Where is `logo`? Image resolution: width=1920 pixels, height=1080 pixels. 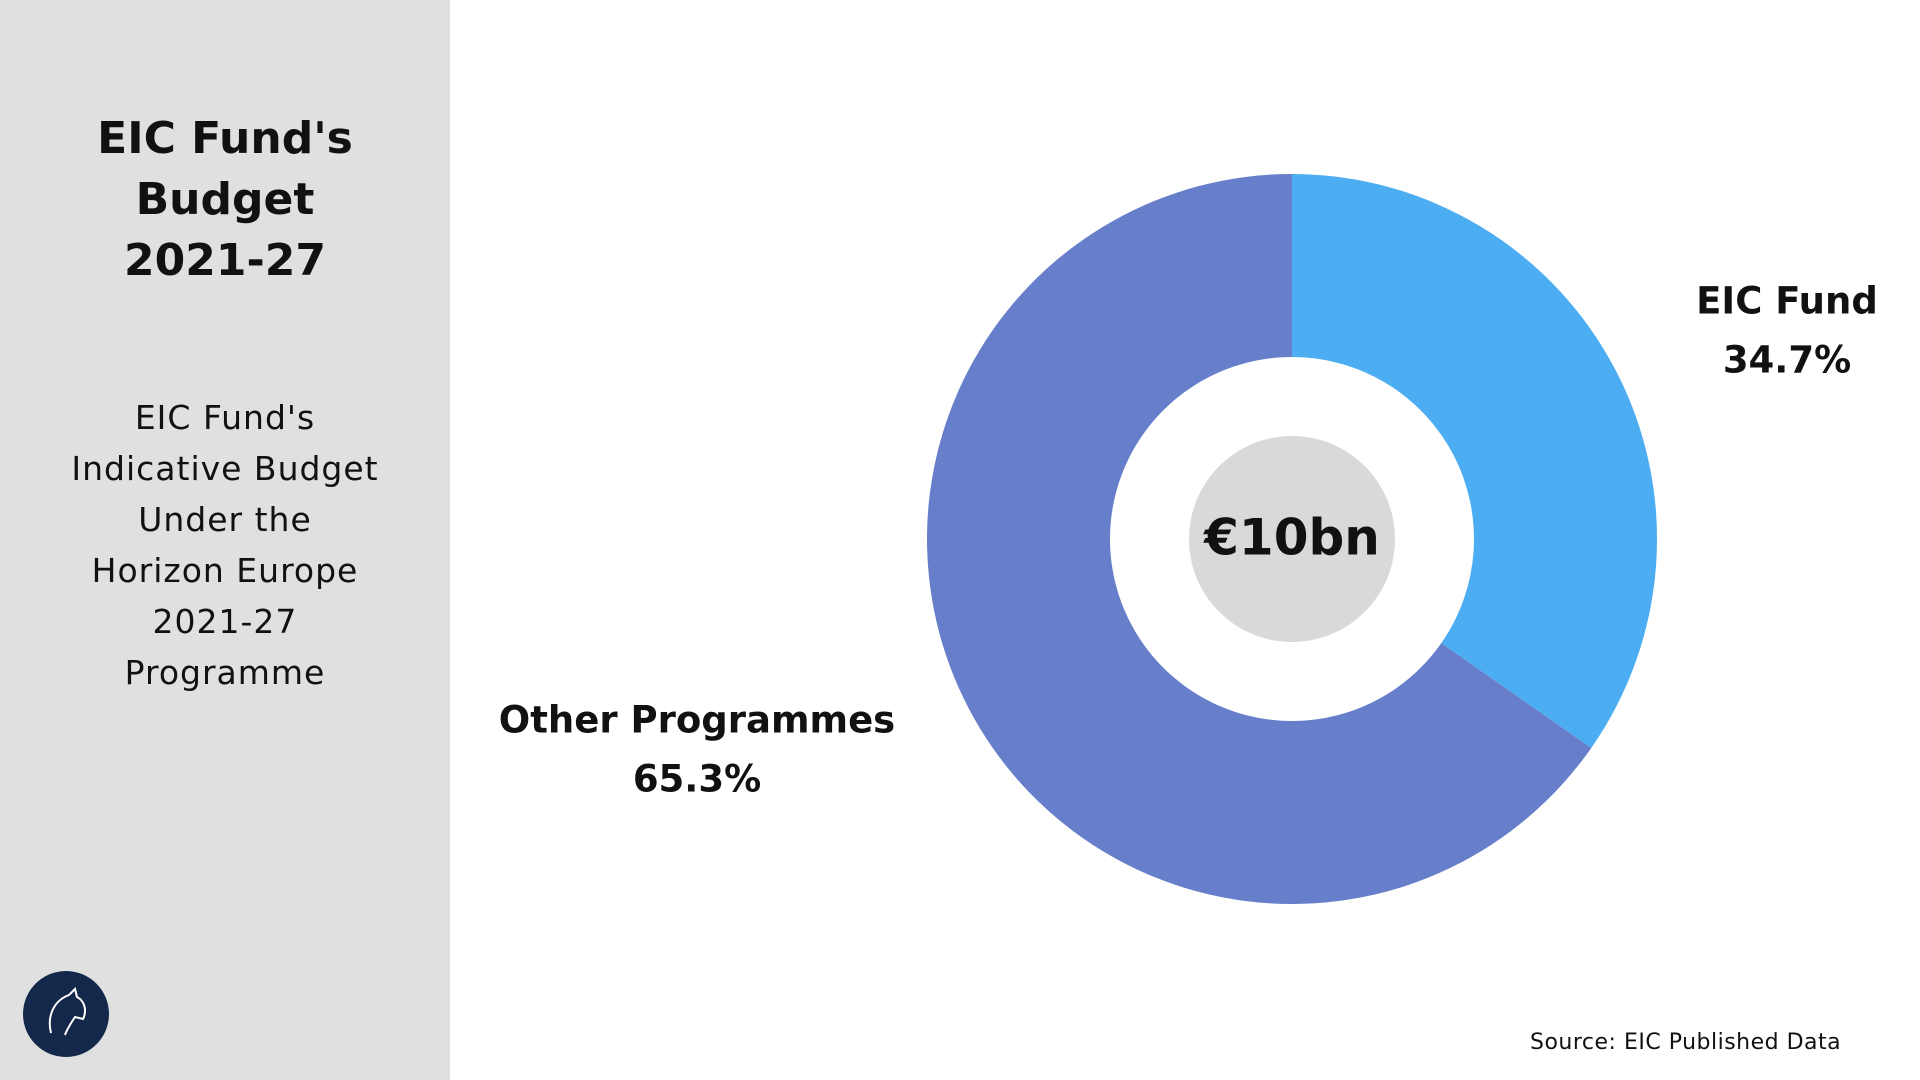 logo is located at coordinates (66, 1014).